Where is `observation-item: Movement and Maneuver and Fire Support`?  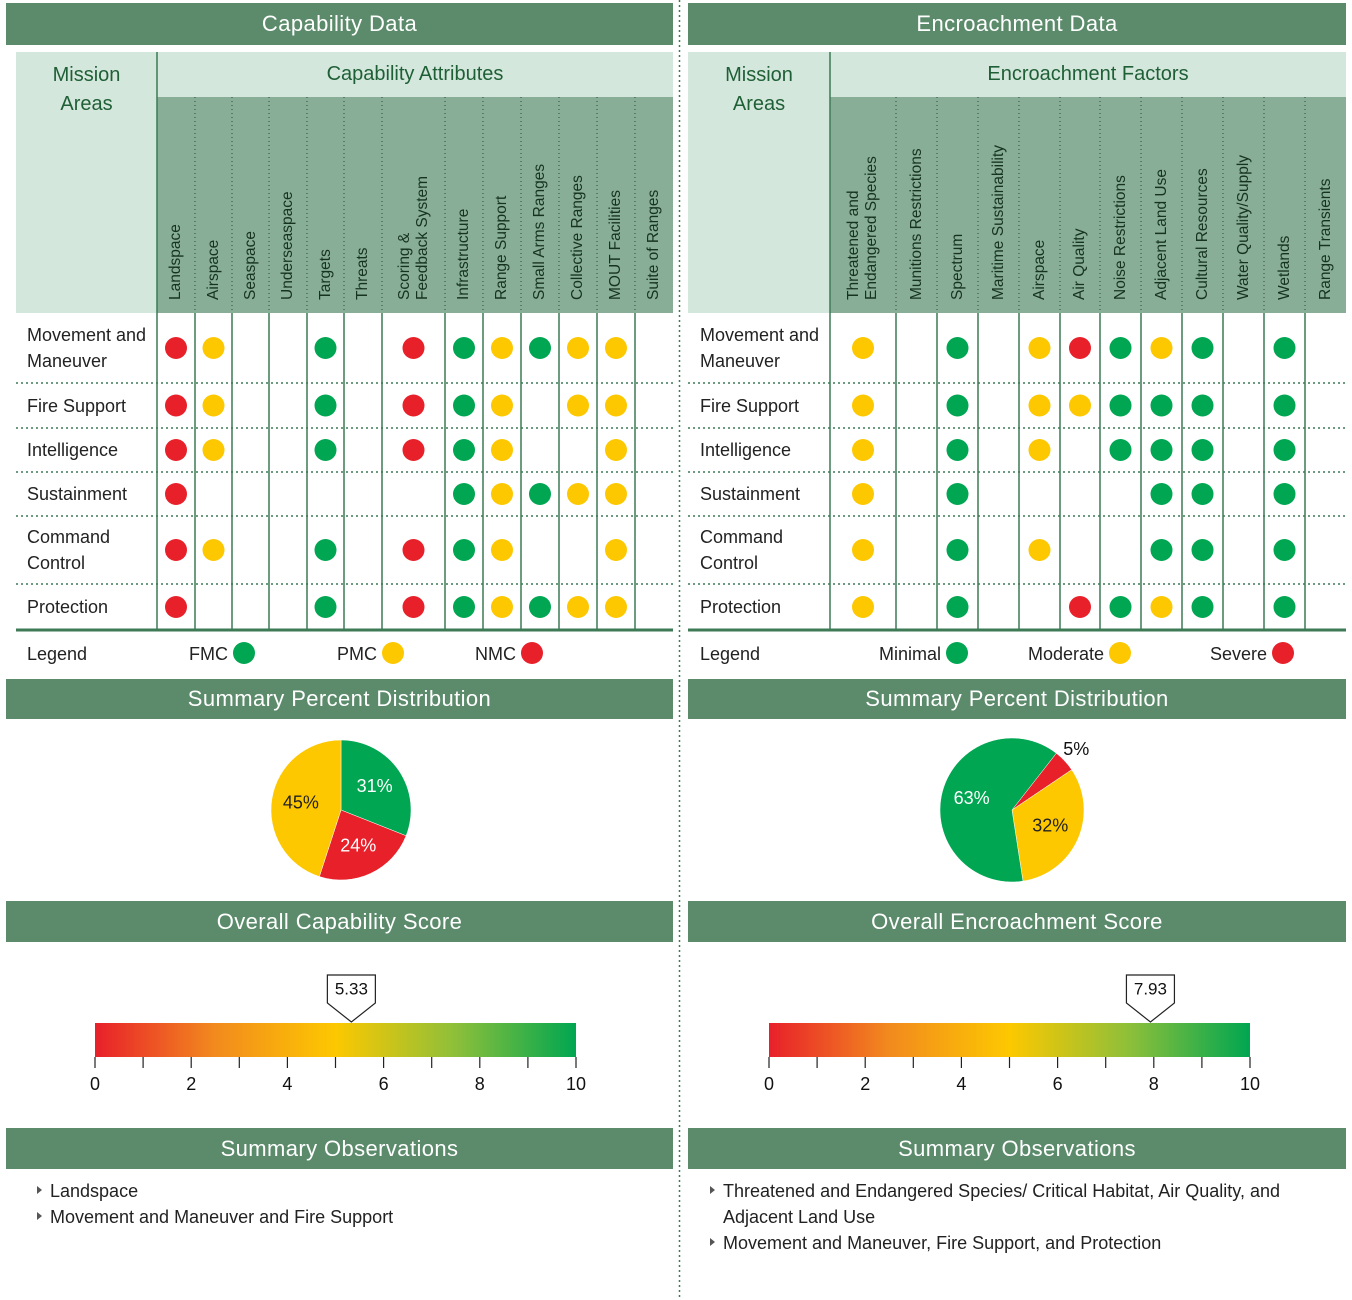 observation-item: Movement and Maneuver and Fire Support is located at coordinates (222, 1217).